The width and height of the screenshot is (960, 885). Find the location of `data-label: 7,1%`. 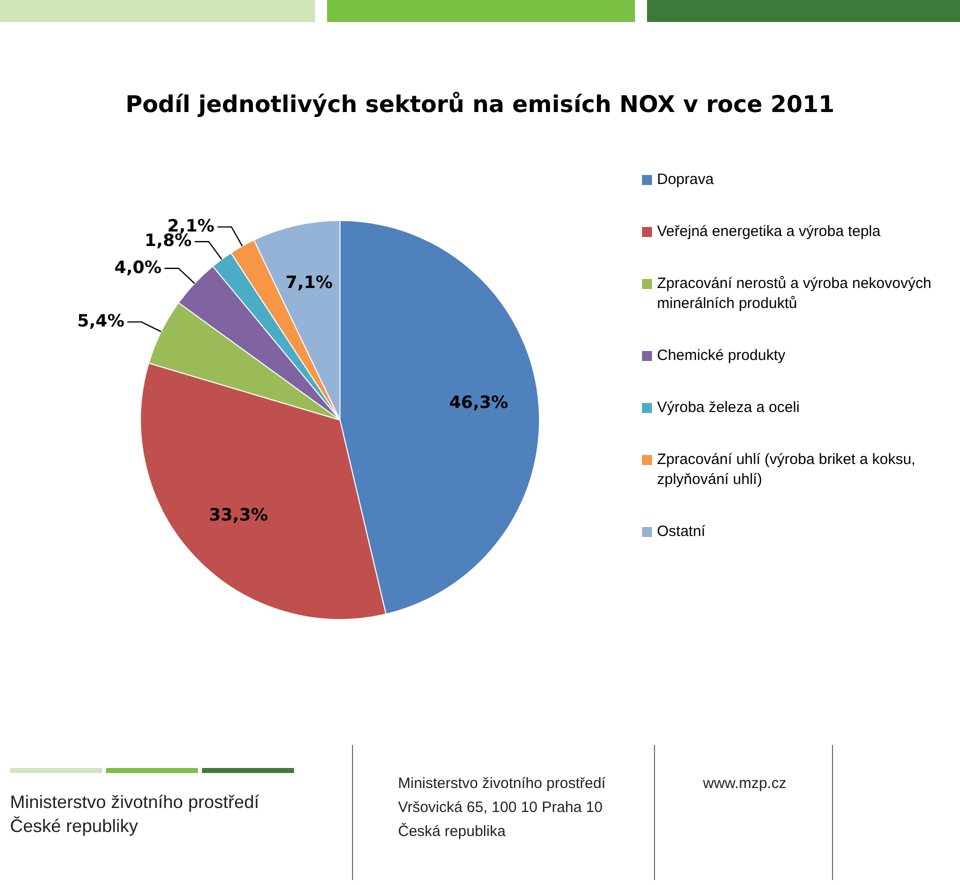

data-label: 7,1% is located at coordinates (309, 283).